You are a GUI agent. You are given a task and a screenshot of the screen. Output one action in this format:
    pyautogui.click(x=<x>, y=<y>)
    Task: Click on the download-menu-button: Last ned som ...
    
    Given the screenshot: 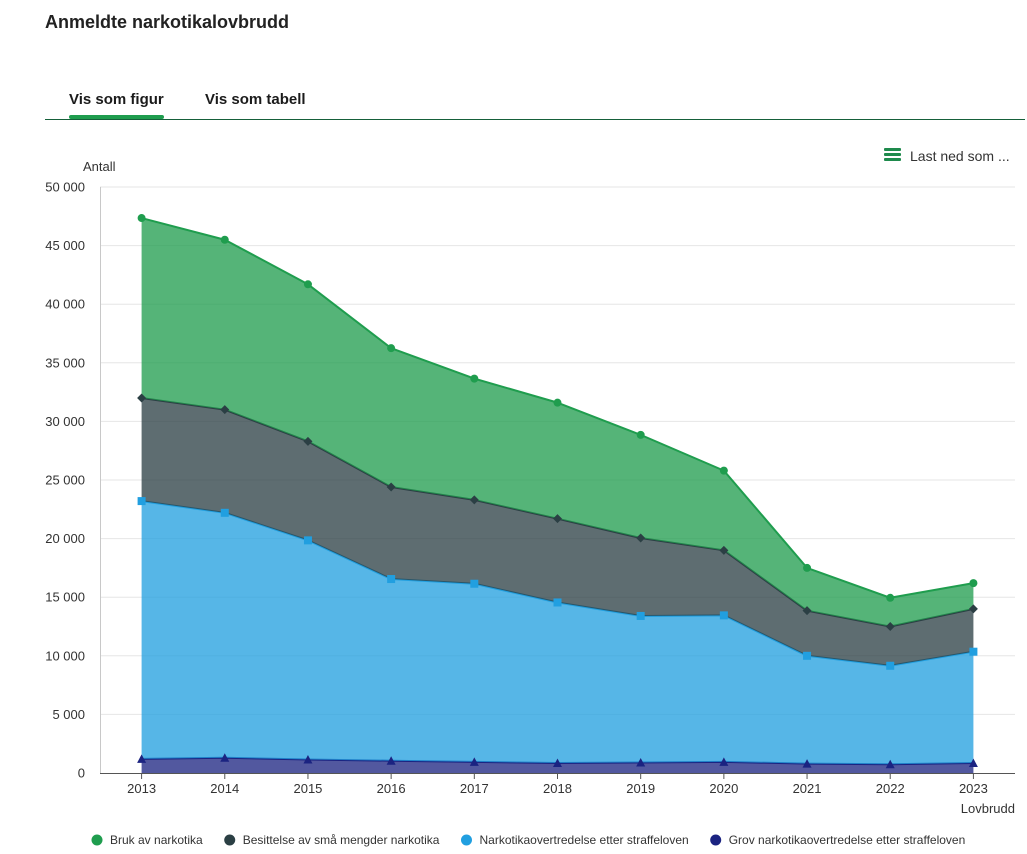 What is the action you would take?
    pyautogui.click(x=951, y=156)
    